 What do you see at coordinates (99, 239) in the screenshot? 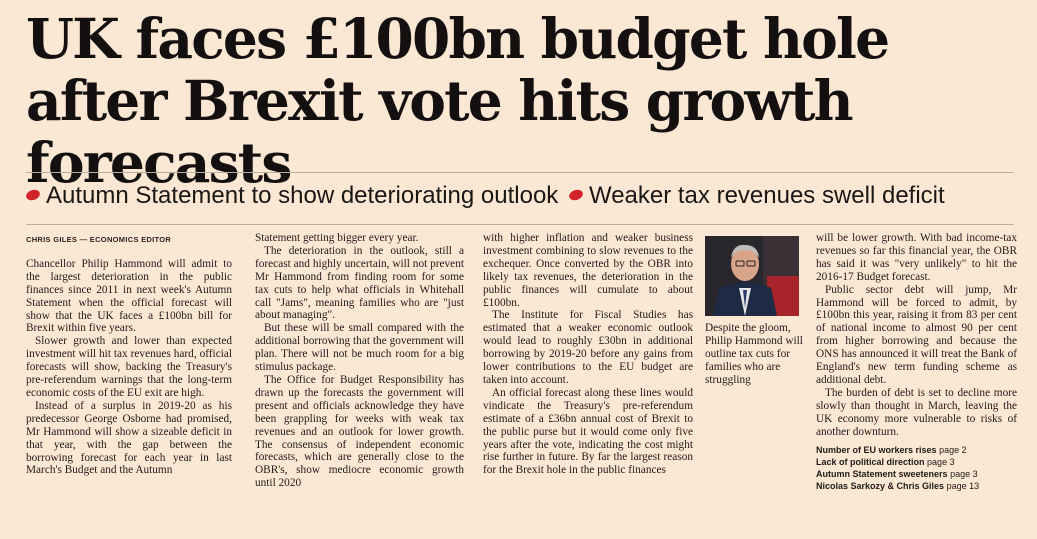
I see `byline: CHRIS GILES — ECONOMICS EDITOR` at bounding box center [99, 239].